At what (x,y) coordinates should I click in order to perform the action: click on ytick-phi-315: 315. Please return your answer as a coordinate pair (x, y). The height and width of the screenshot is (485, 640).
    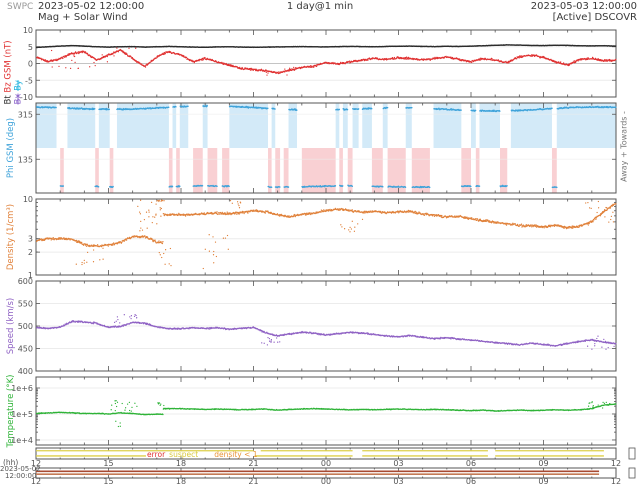
    Looking at the image, I should click on (25, 114).